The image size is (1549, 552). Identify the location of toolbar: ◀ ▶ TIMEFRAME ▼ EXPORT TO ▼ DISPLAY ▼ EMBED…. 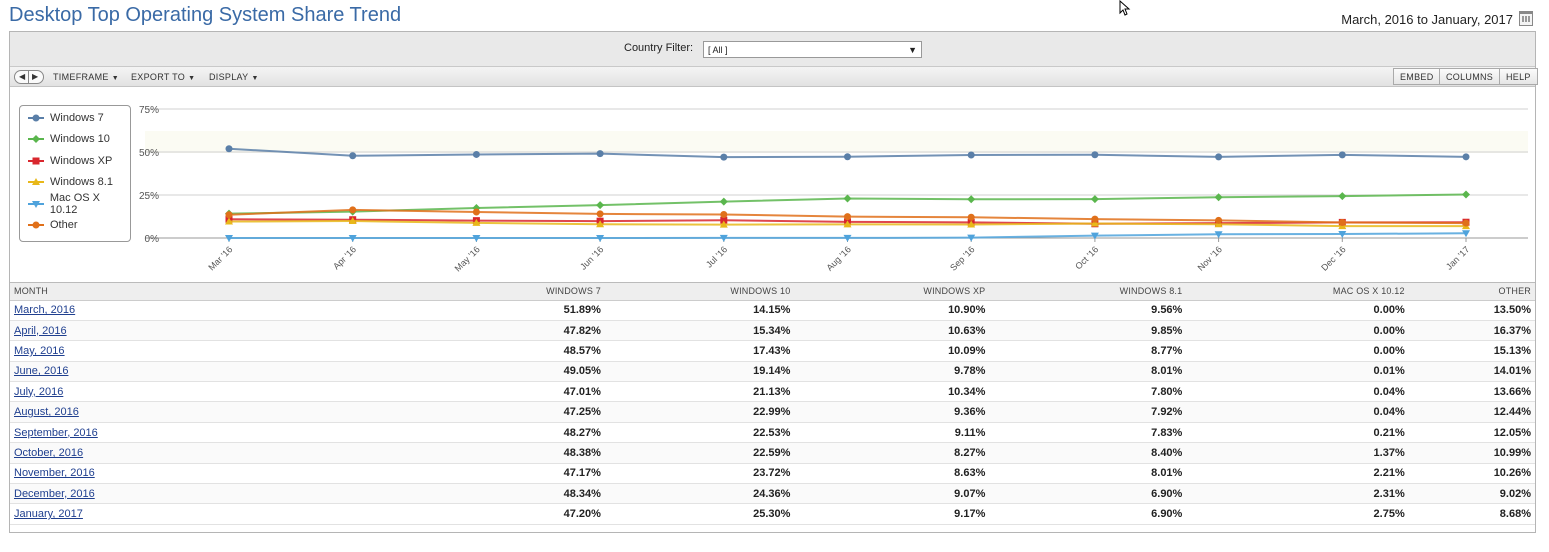
(774, 77).